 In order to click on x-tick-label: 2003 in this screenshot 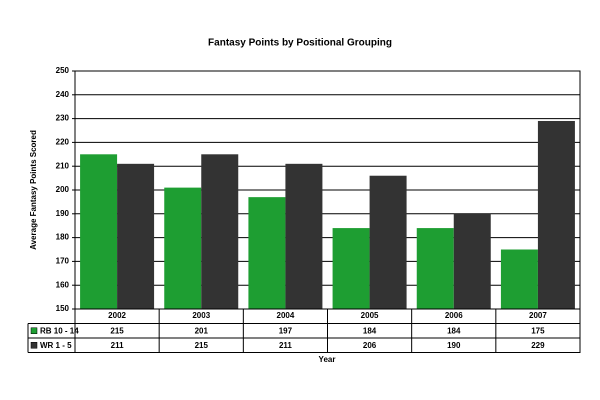, I will do `click(201, 315)`.